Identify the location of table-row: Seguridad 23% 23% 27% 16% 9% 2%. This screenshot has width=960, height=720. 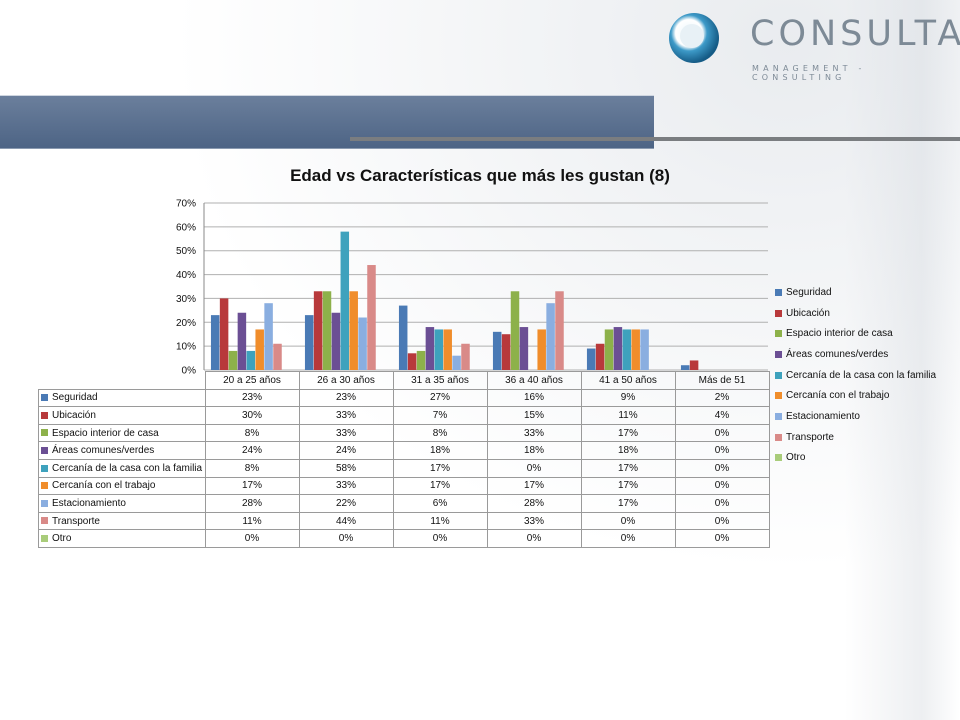
(404, 398).